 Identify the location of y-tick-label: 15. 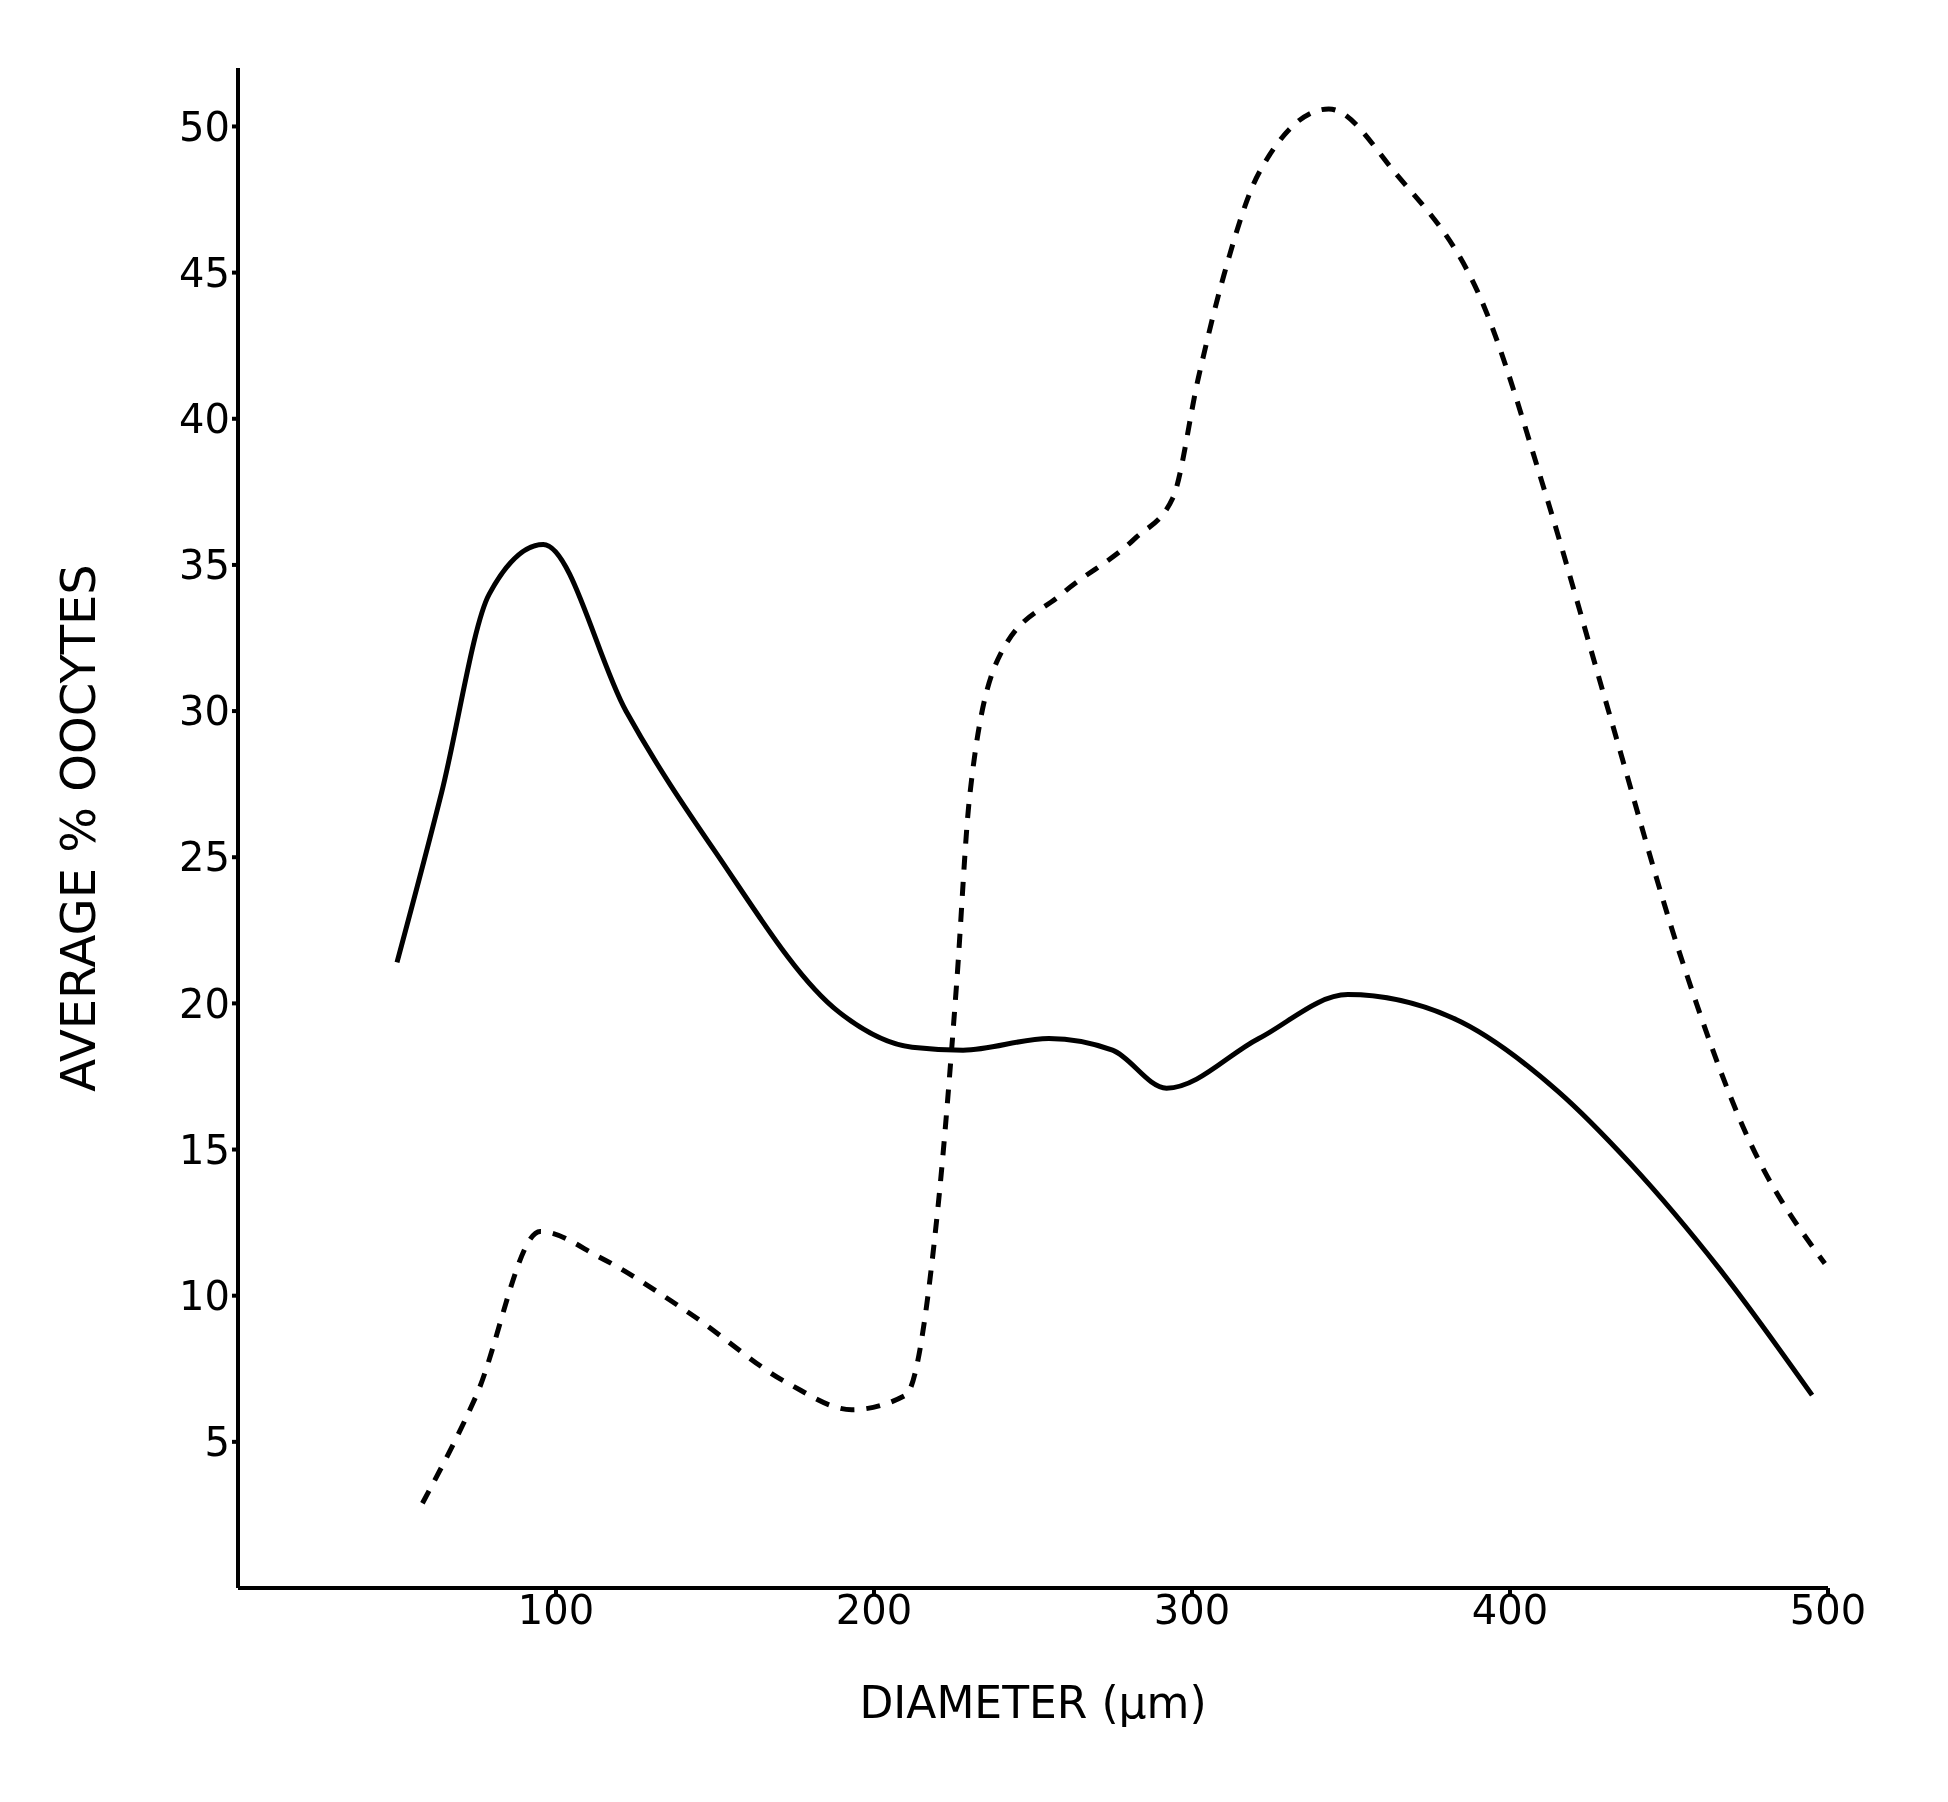
(204, 1149).